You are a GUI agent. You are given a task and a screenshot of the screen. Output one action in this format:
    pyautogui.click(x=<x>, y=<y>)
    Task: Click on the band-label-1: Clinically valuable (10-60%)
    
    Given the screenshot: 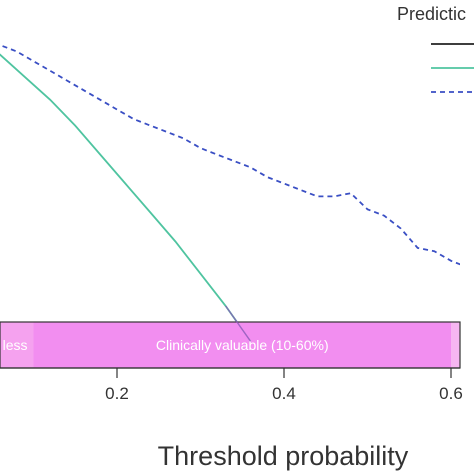 What is the action you would take?
    pyautogui.click(x=242, y=345)
    